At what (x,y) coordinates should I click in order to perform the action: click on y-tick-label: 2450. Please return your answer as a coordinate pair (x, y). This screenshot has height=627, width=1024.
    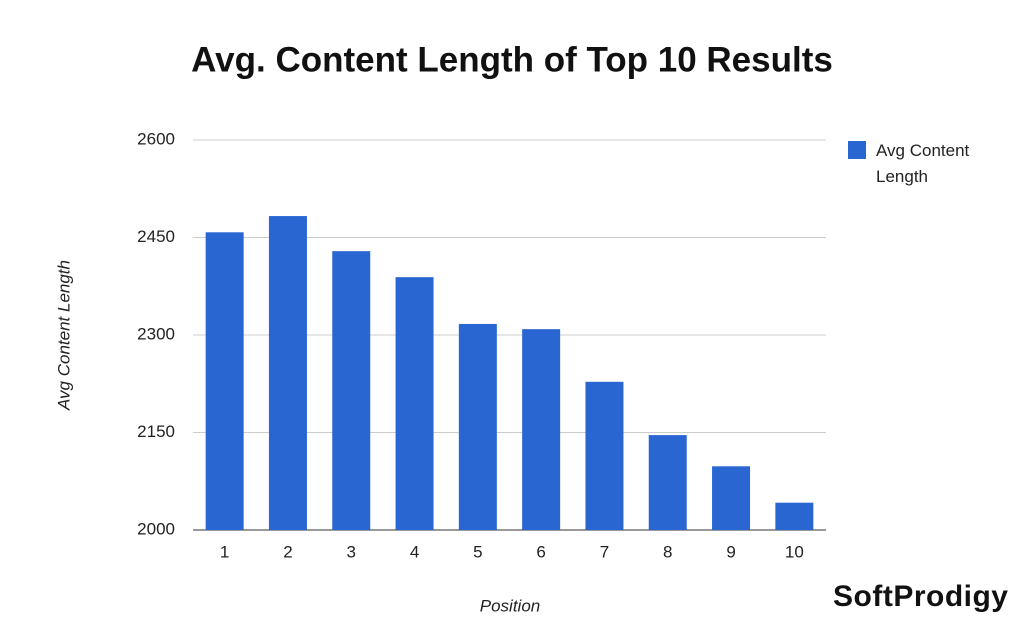
    Looking at the image, I should click on (156, 236).